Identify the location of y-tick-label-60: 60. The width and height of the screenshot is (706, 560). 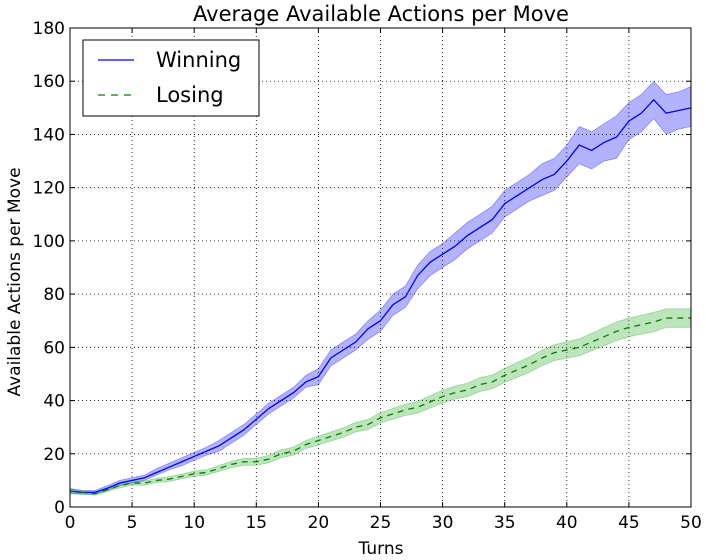
(54, 348).